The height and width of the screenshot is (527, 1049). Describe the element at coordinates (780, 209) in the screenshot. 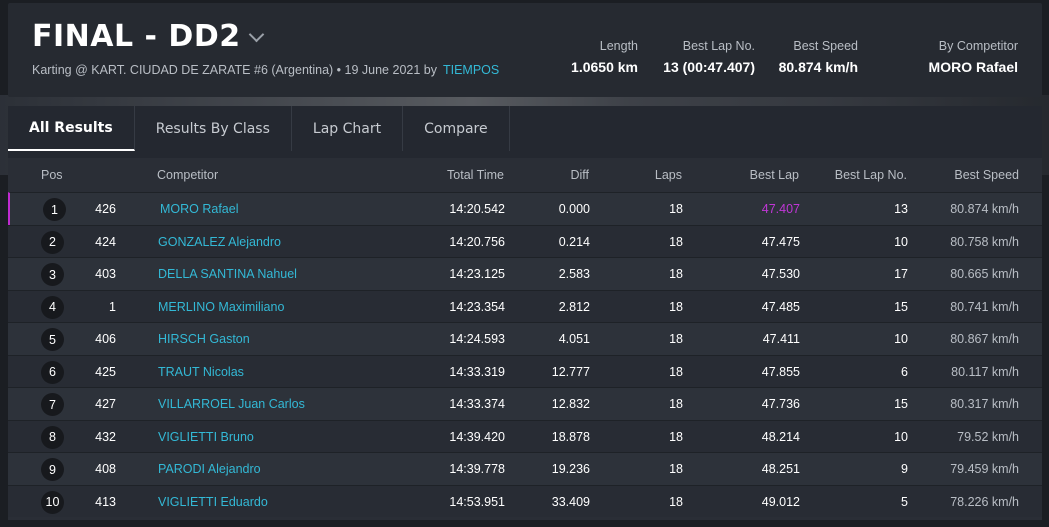

I see `best-lap: 47.407` at that location.